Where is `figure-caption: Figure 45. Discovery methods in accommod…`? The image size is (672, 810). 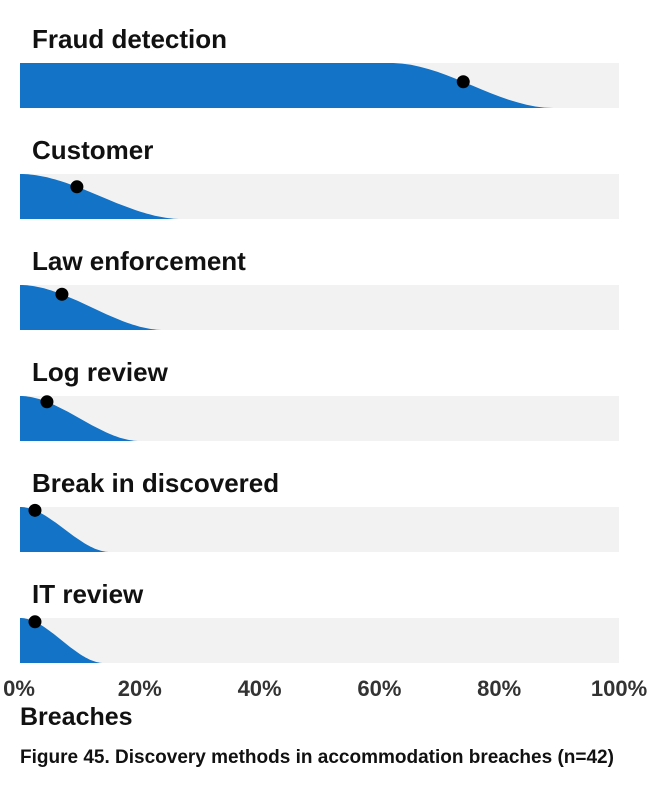 figure-caption: Figure 45. Discovery methods in accommod… is located at coordinates (317, 757).